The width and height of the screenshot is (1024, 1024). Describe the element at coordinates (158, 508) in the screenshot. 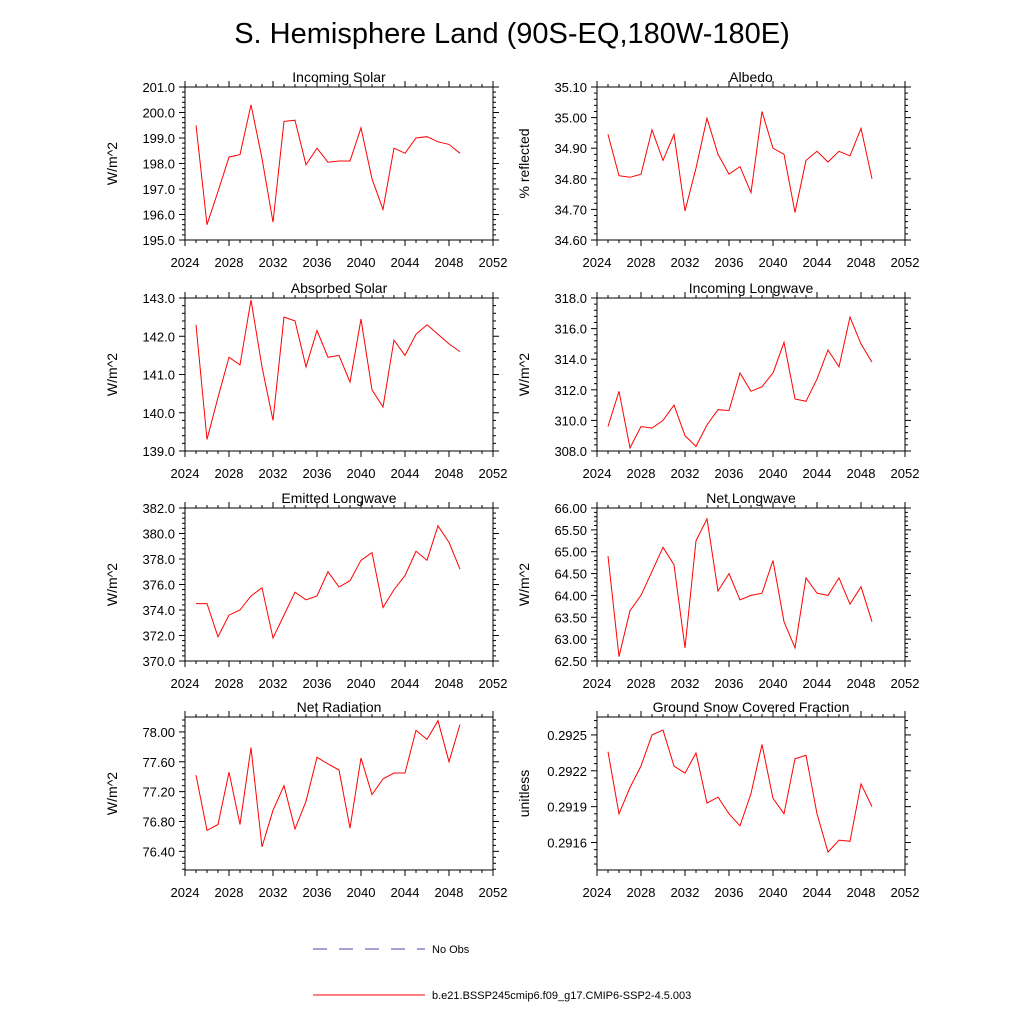

I see `y-tick-label: 382.0` at that location.